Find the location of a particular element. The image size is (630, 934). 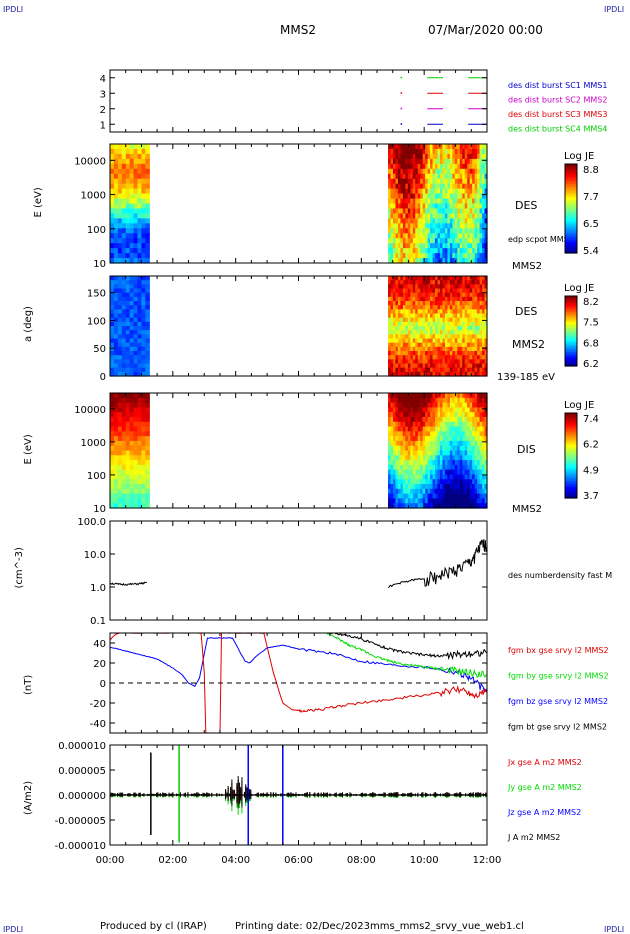

mag-tick-label: 40 is located at coordinates (99, 644).